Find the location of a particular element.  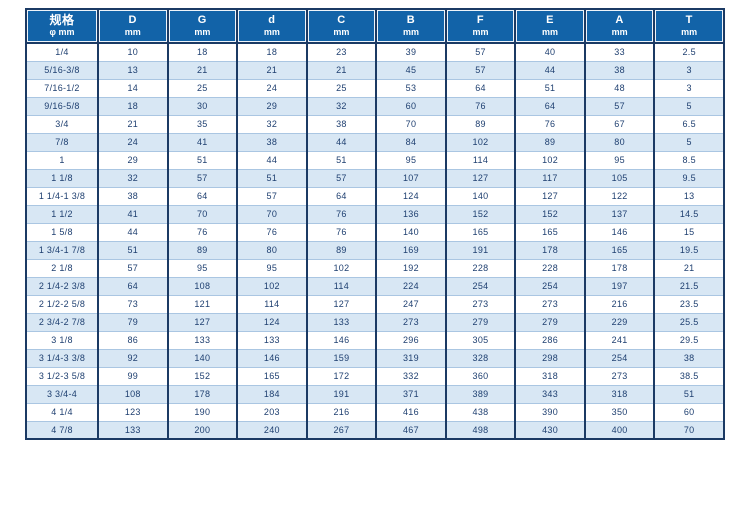

value-cell: 159 is located at coordinates (341, 357).